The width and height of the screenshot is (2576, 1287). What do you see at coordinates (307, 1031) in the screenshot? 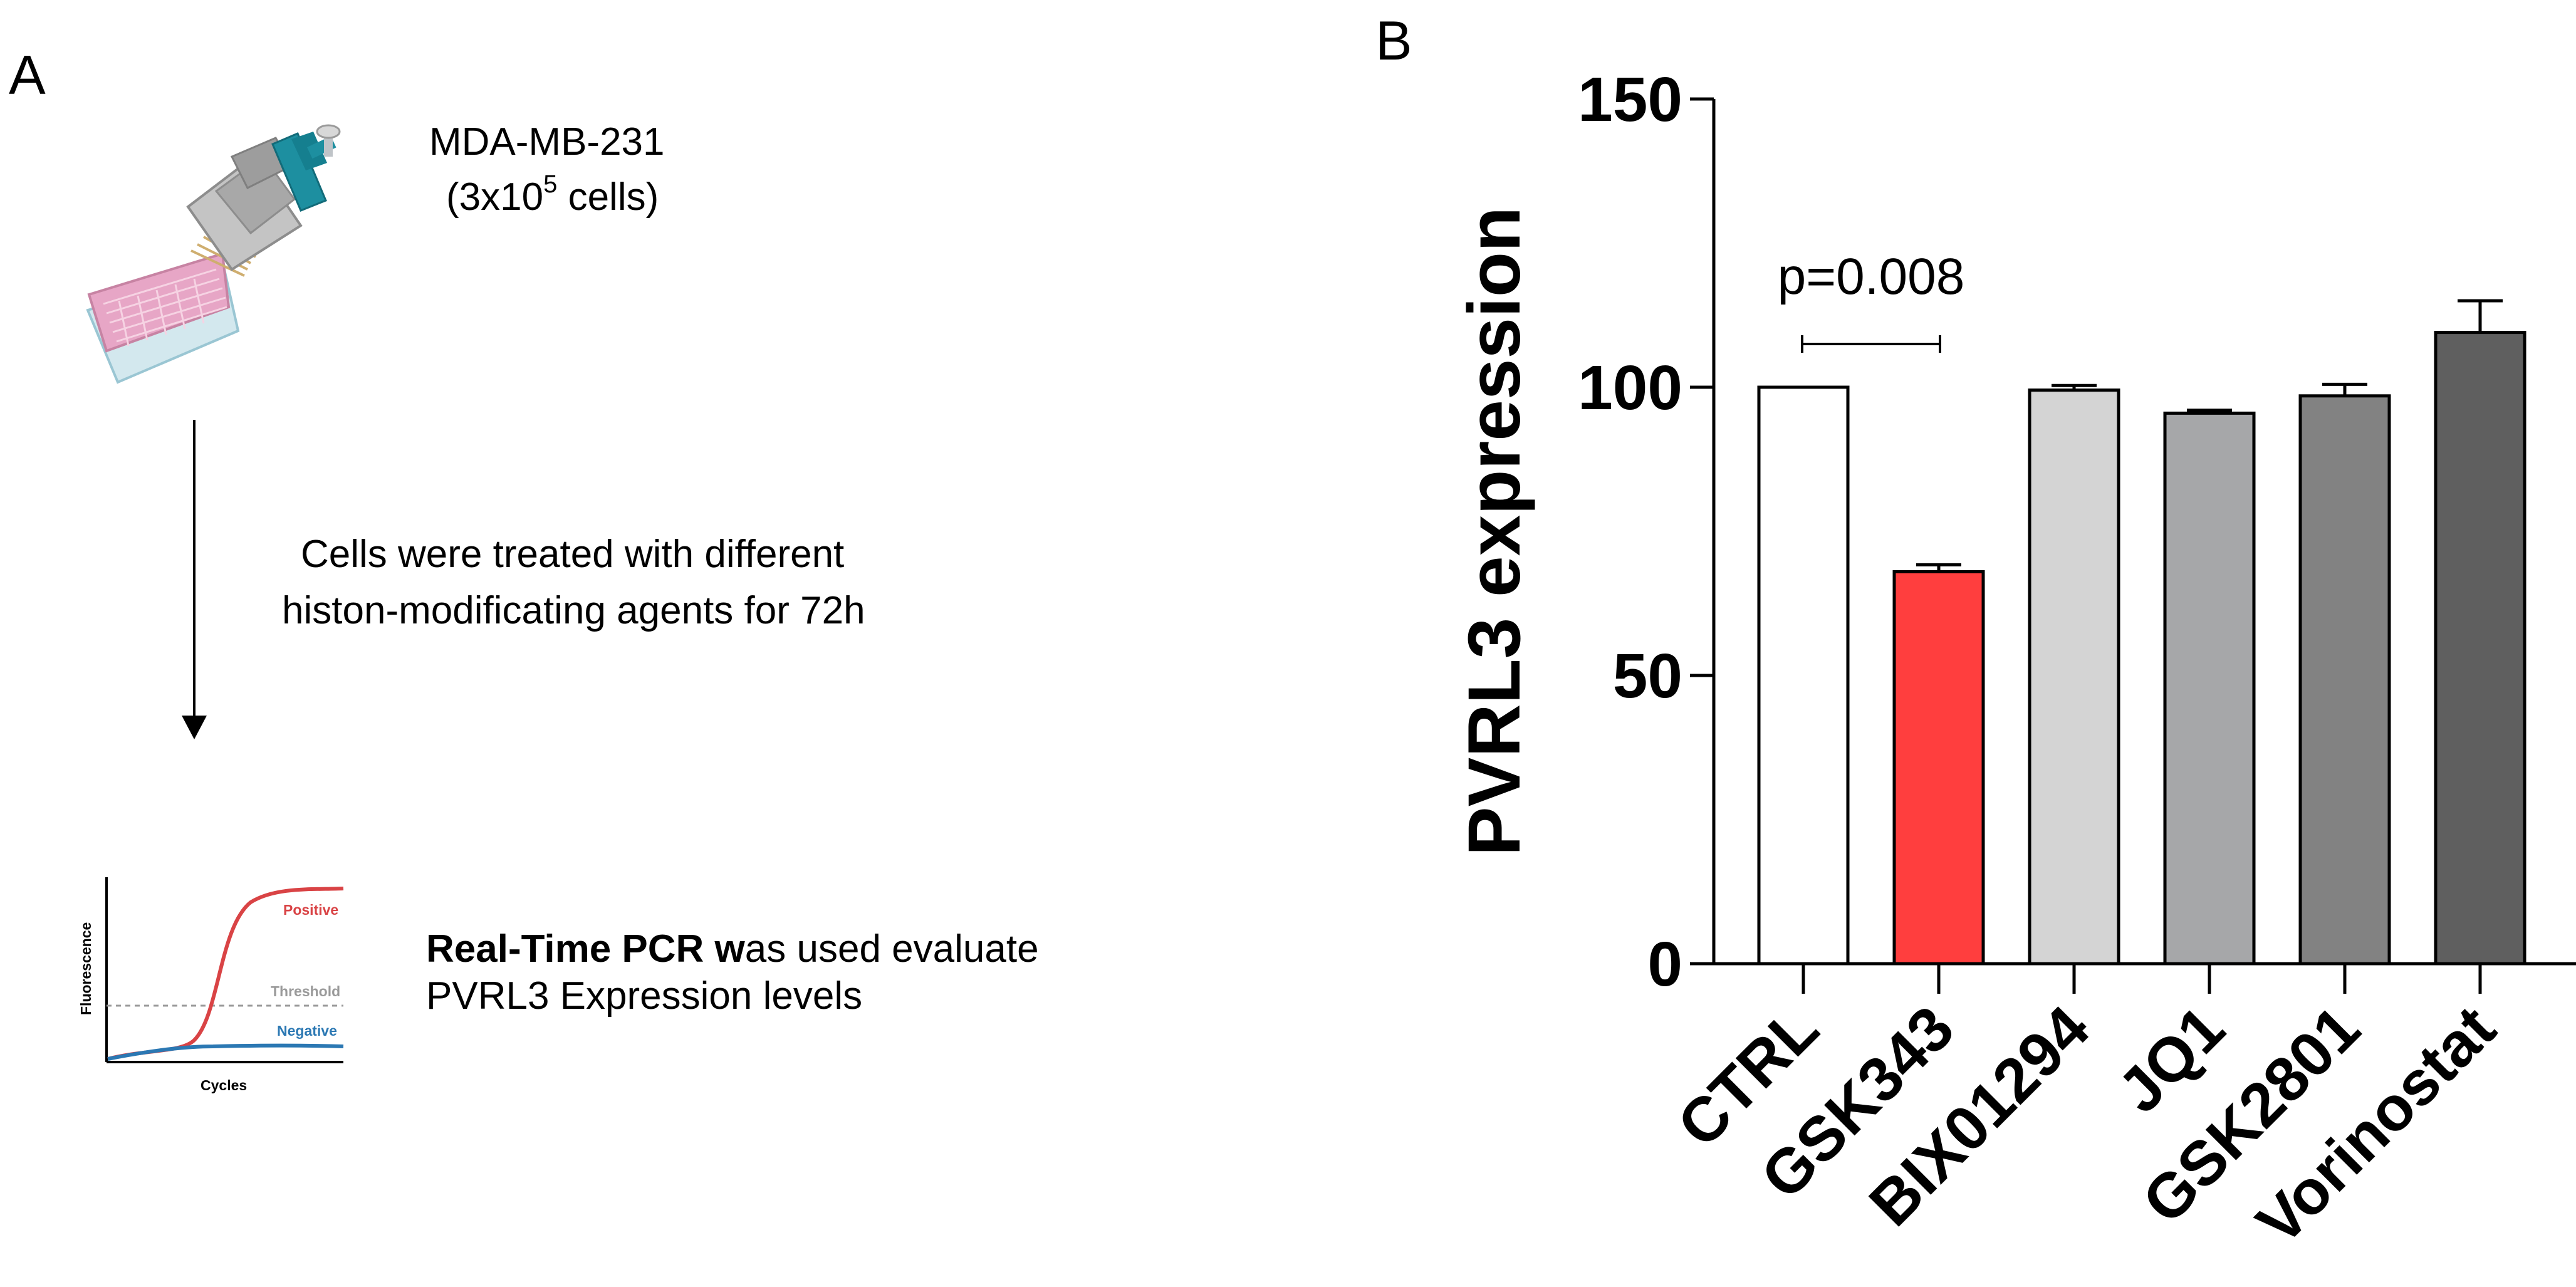
I see `negative-label: Negative` at bounding box center [307, 1031].